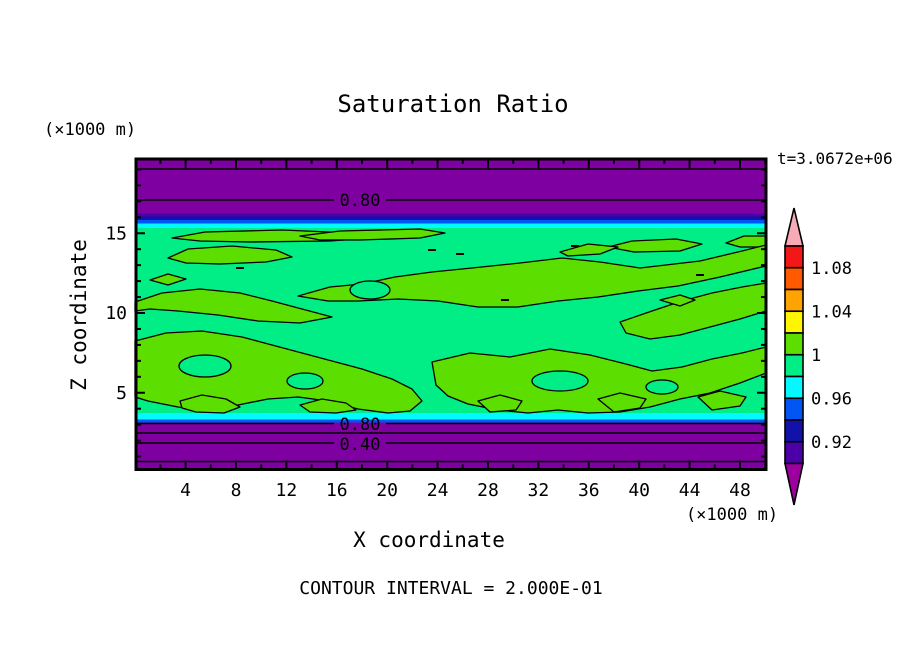 The height and width of the screenshot is (654, 904). Describe the element at coordinates (90, 130) in the screenshot. I see `y-axis-units-label: (×1000 m)` at that location.